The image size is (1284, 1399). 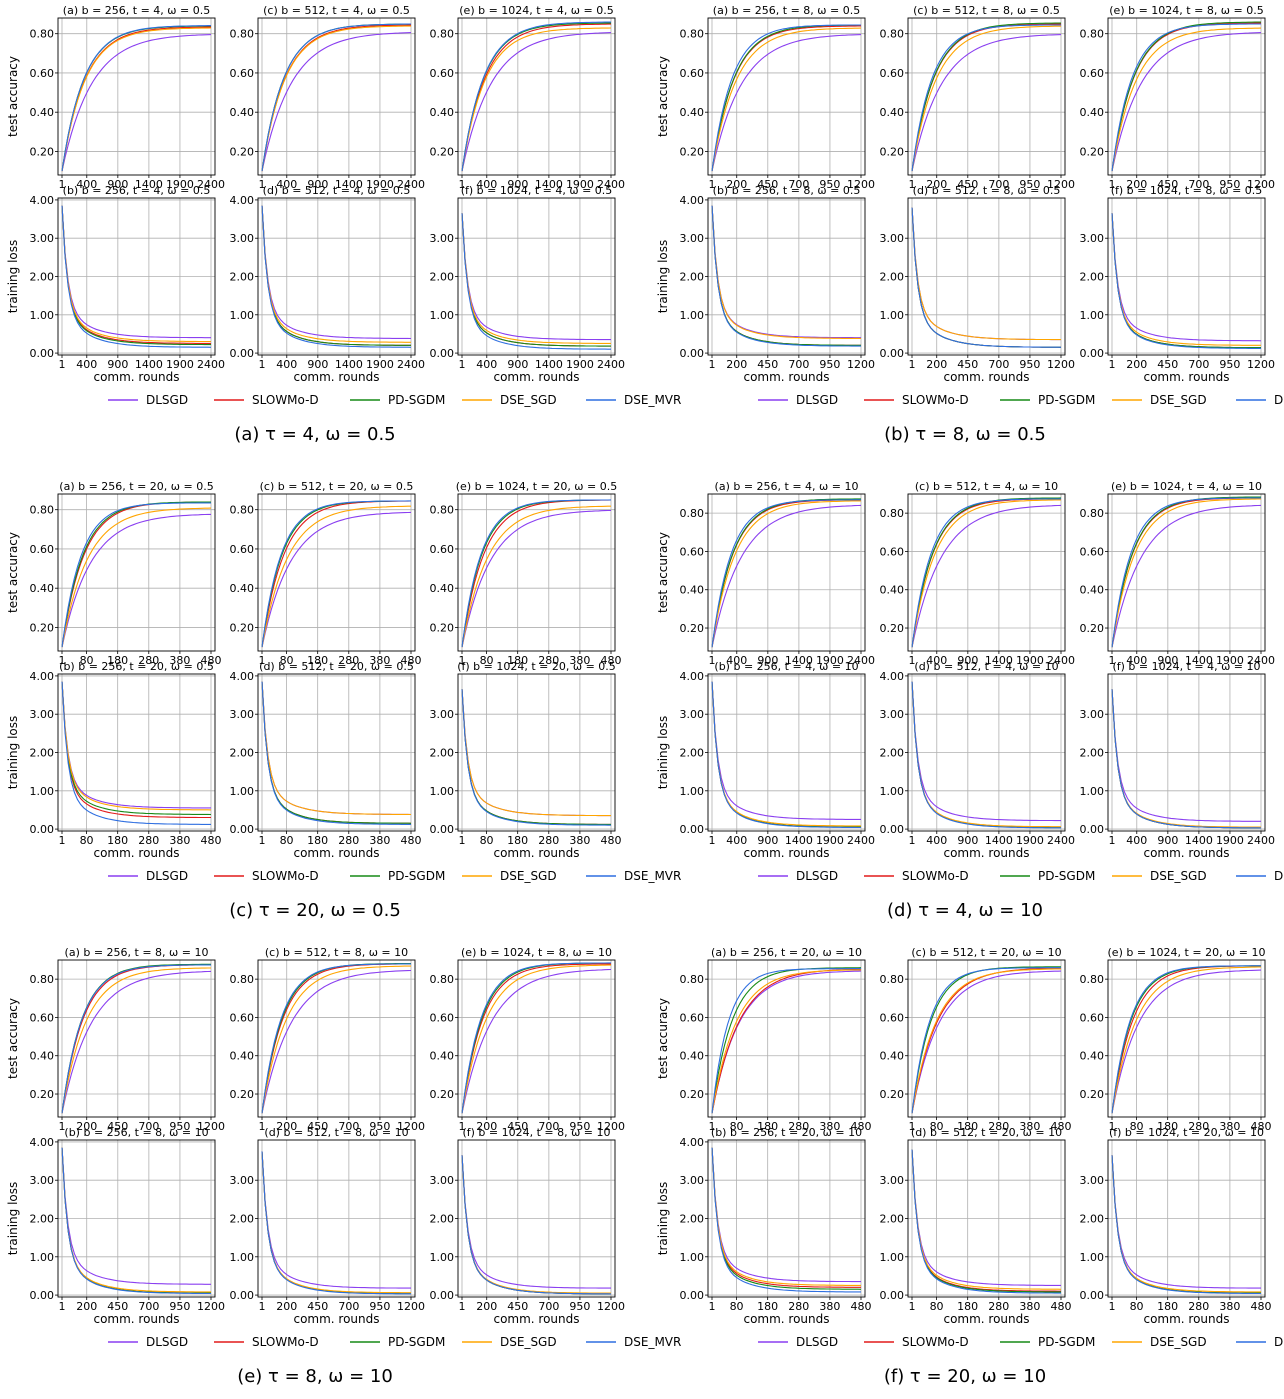 What do you see at coordinates (692, 200) in the screenshot?
I see `y-tick-label: 4.00` at bounding box center [692, 200].